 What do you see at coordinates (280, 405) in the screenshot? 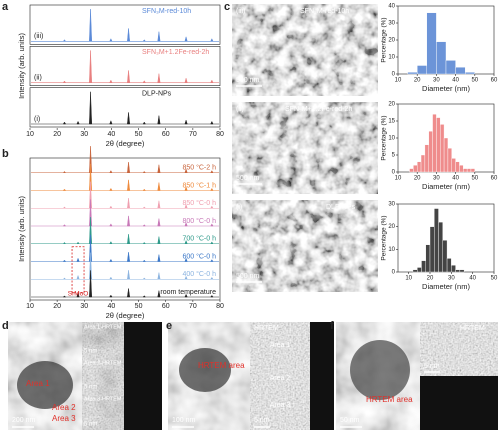
I see `area-label: Area 3` at bounding box center [280, 405].